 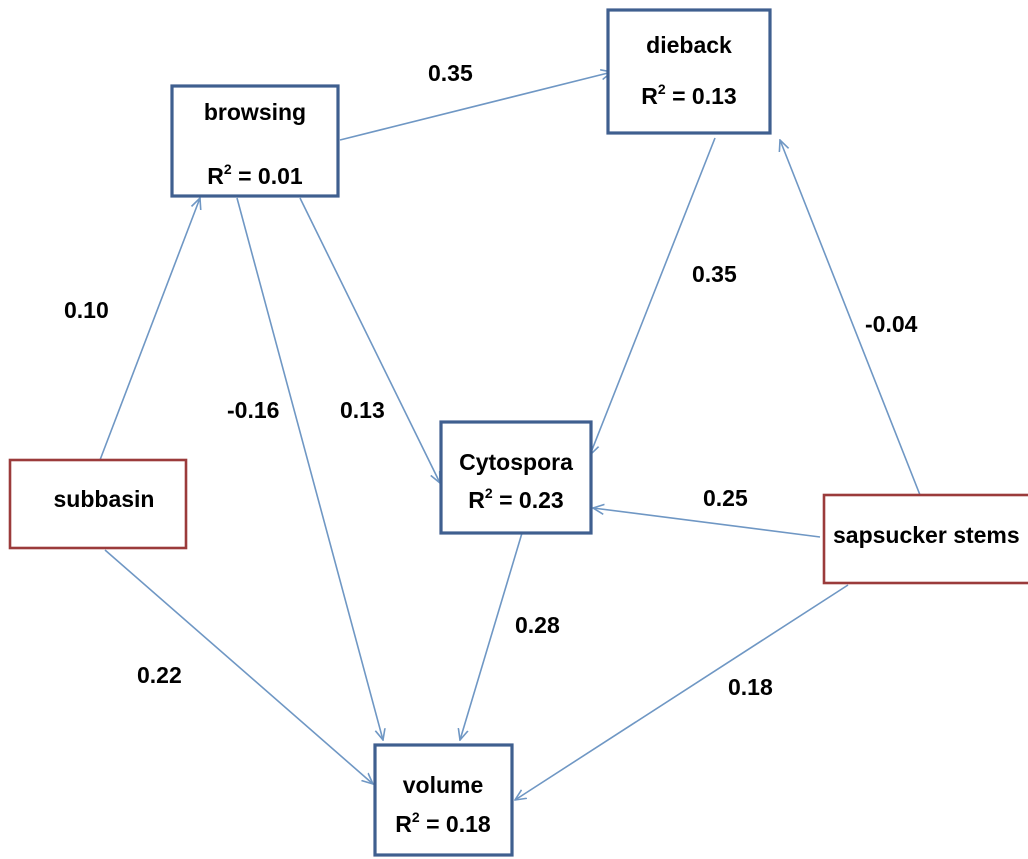 What do you see at coordinates (750, 687) in the screenshot?
I see `coef-sapsucker-volume: 0.18` at bounding box center [750, 687].